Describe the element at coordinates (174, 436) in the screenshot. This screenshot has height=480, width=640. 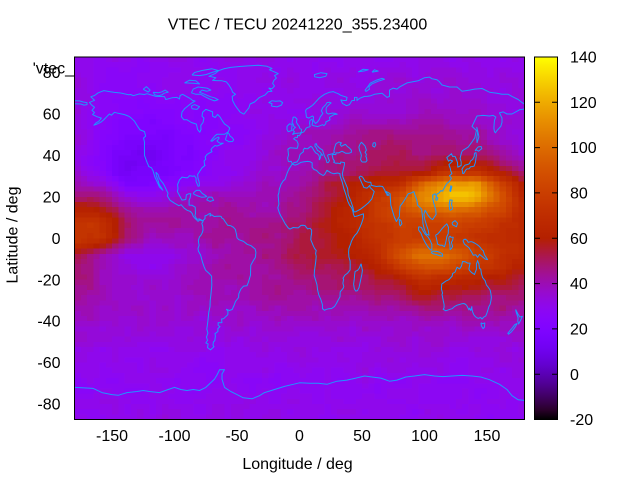
I see `svg-text: -100` at that location.